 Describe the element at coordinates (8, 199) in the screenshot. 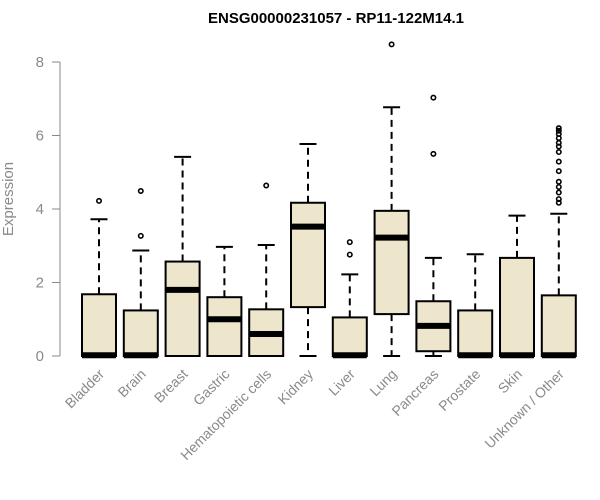

I see `y-axis-label: Expression` at that location.